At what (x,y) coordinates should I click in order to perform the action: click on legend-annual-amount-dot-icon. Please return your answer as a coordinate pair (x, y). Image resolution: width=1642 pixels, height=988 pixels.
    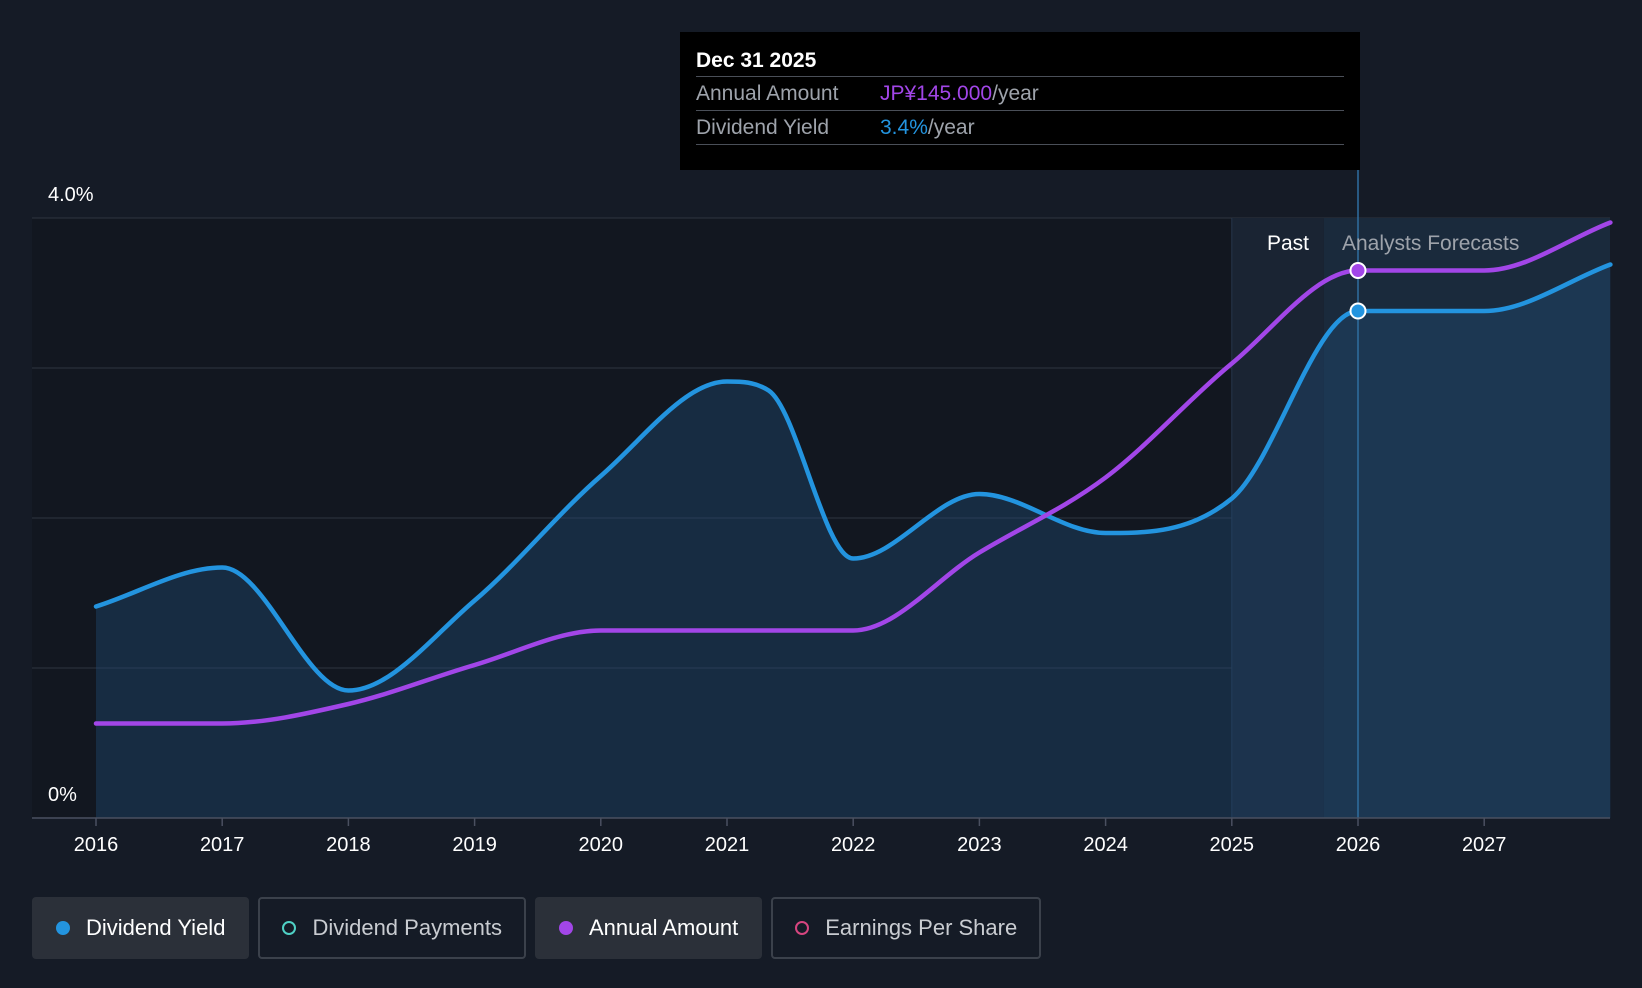
    Looking at the image, I should click on (565, 928).